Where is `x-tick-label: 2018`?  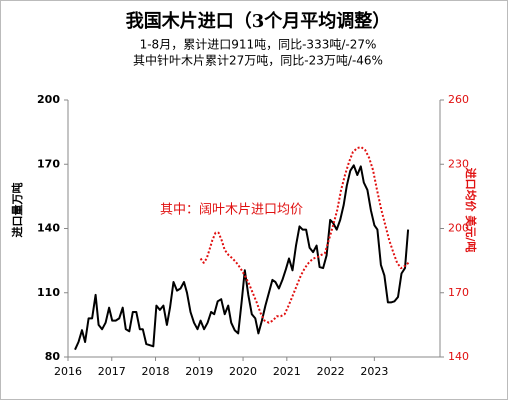 x-tick-label: 2018 is located at coordinates (156, 371).